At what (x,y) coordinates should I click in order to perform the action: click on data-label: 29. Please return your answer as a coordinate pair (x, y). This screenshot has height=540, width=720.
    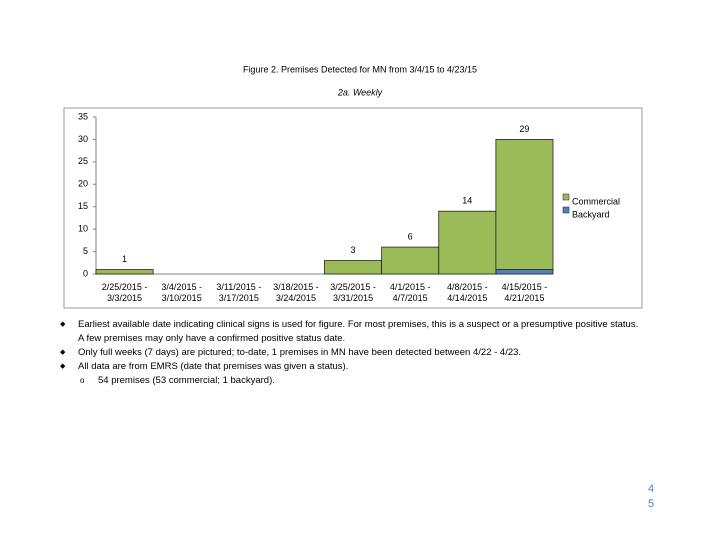
    Looking at the image, I should click on (524, 129).